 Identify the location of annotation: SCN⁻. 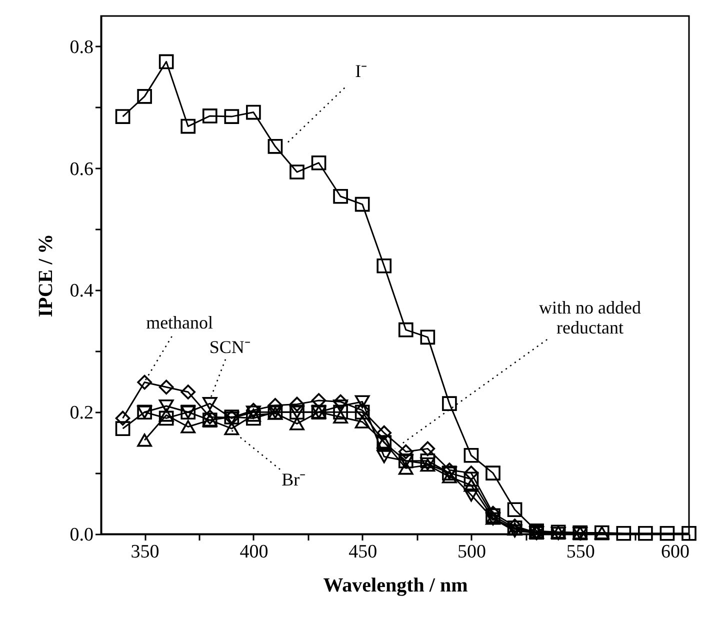
(229, 346).